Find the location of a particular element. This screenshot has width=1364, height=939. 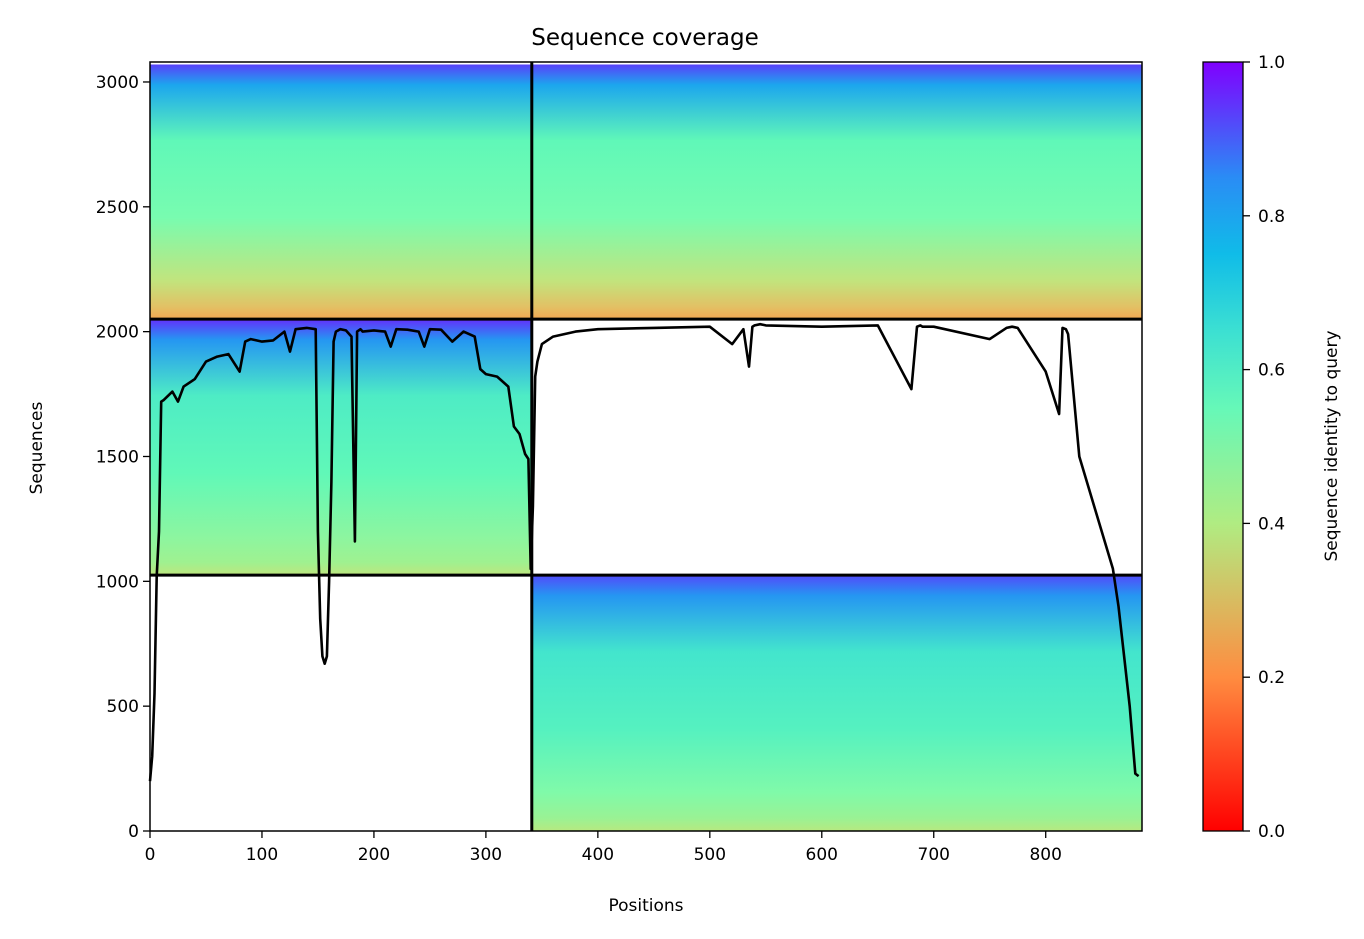

colorbar-tick-label: 0.4 is located at coordinates (1271, 524).